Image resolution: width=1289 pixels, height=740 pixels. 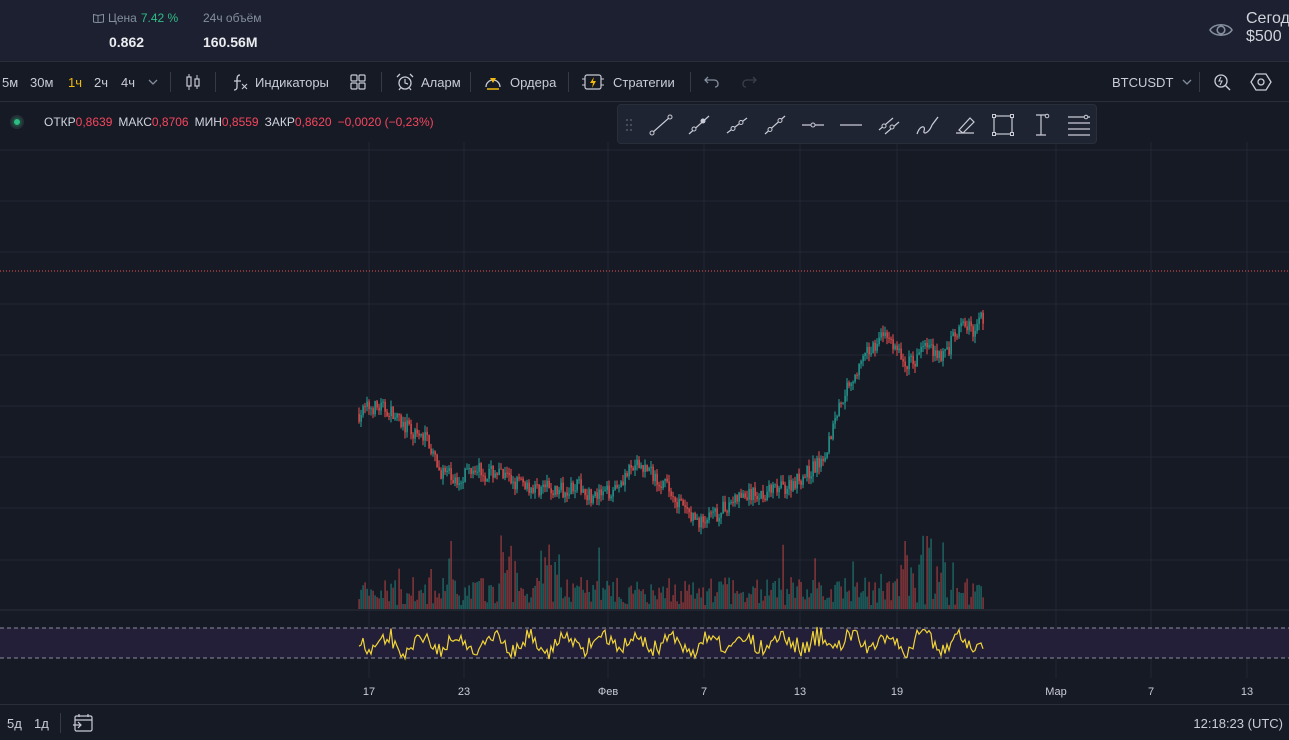 I want to click on brush-icon, so click(x=927, y=125).